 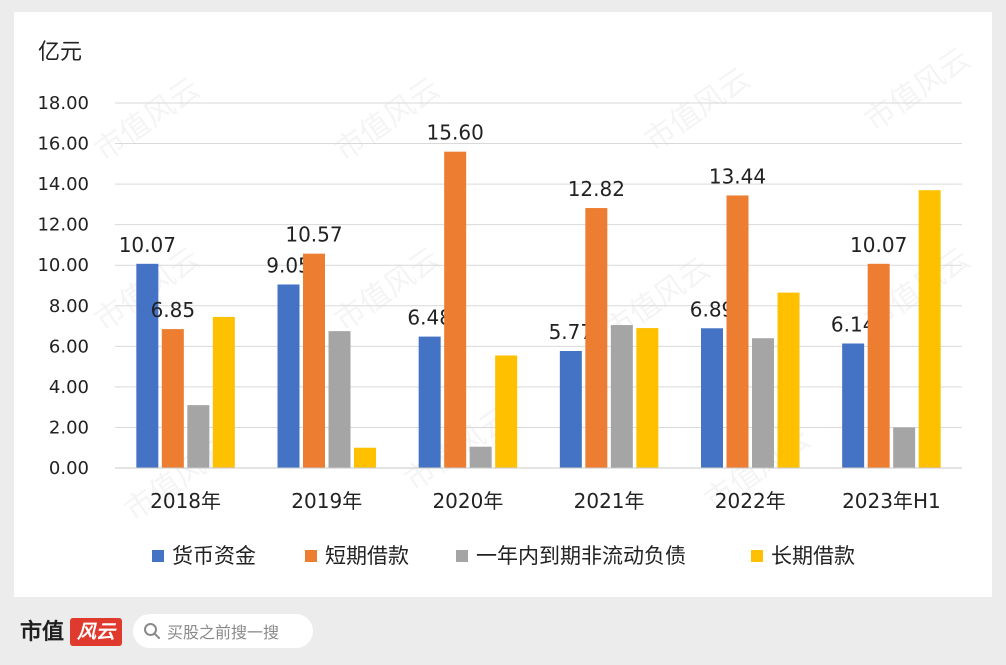 What do you see at coordinates (96, 632) in the screenshot?
I see `brand-logo-badge: 风云` at bounding box center [96, 632].